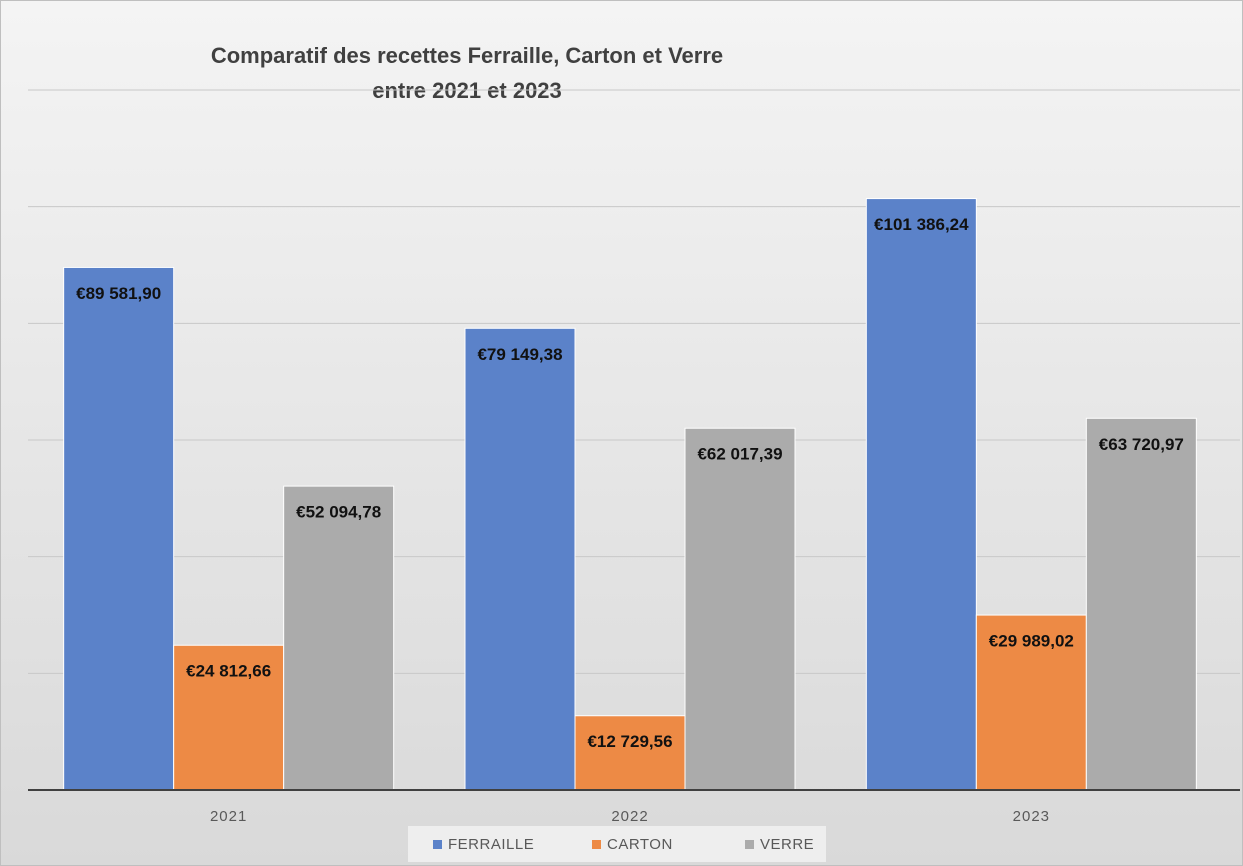  What do you see at coordinates (629, 741) in the screenshot?
I see `data-label: €12 729,56` at bounding box center [629, 741].